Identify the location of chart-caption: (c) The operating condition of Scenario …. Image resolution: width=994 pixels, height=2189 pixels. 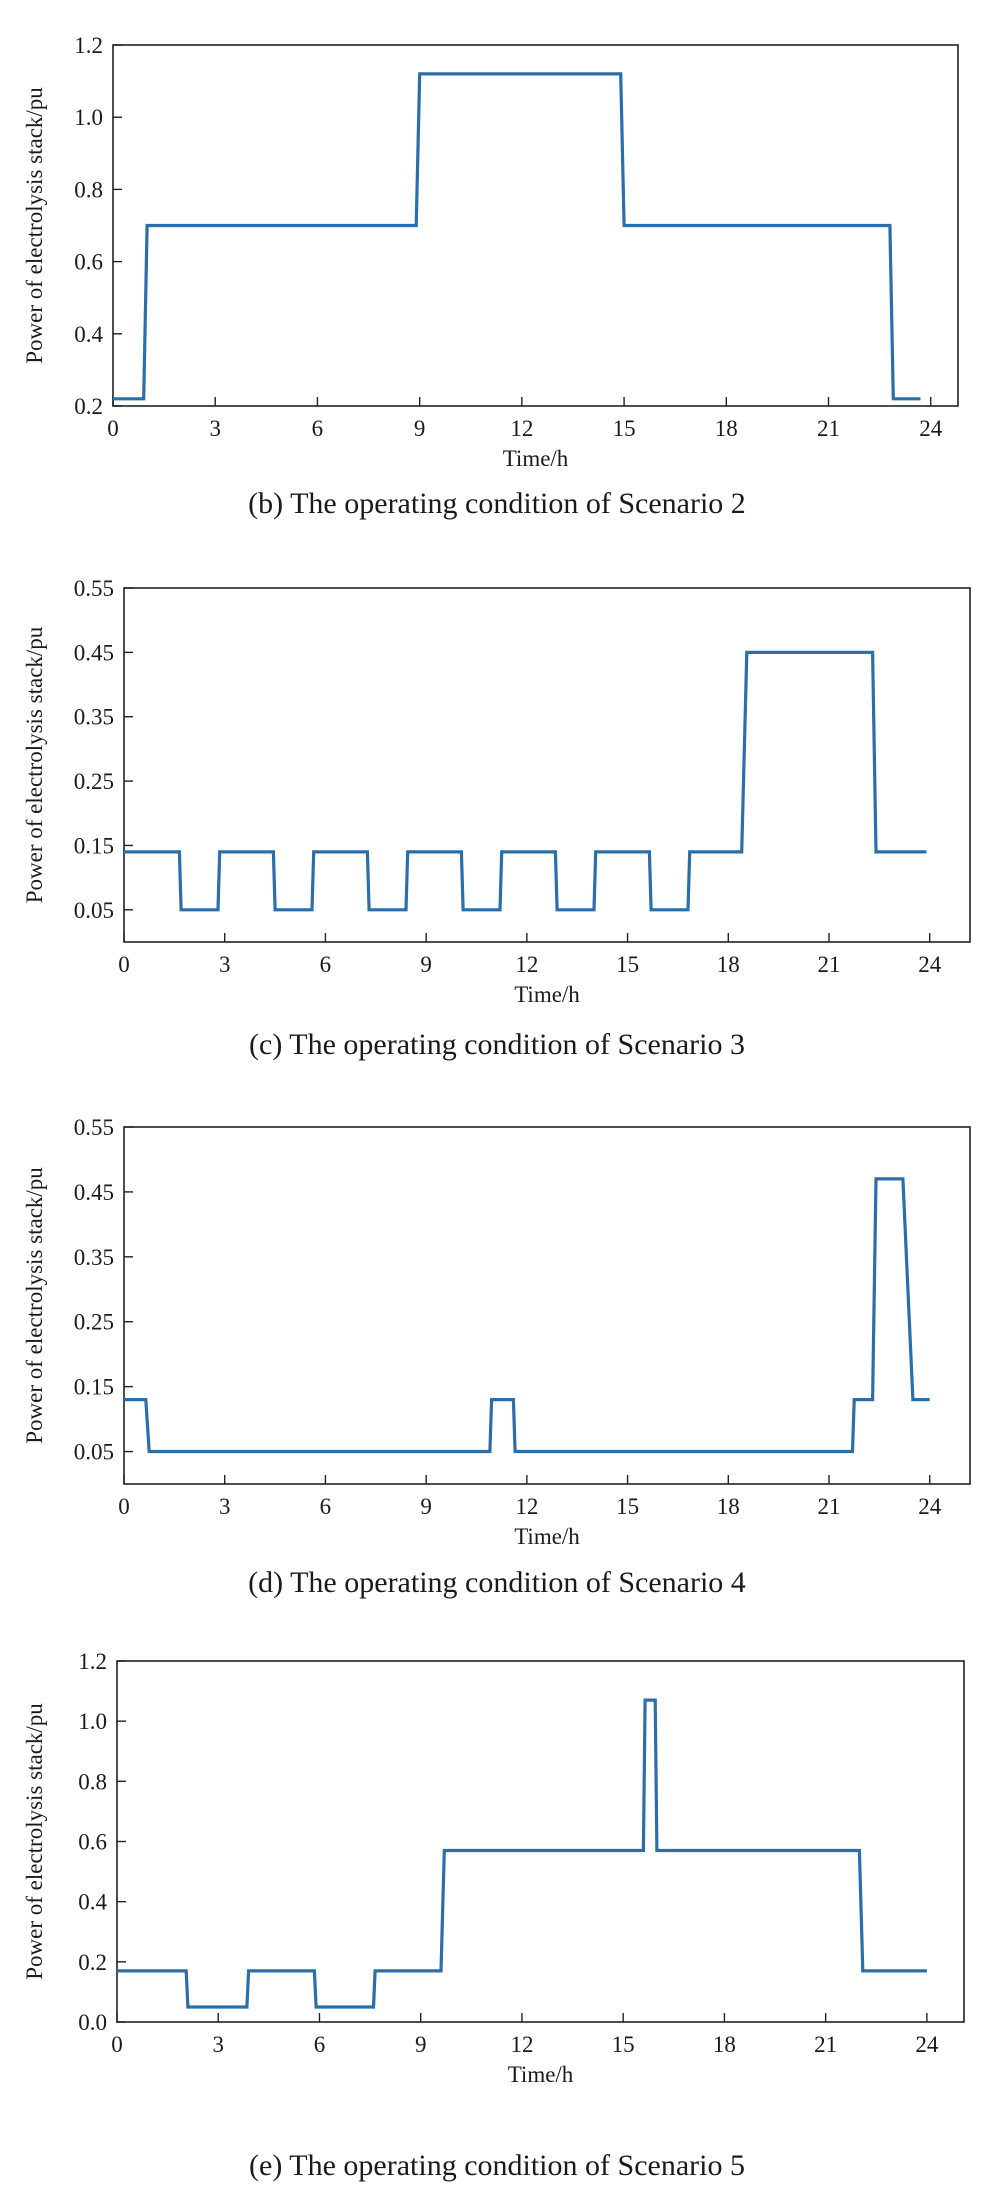
(497, 1044).